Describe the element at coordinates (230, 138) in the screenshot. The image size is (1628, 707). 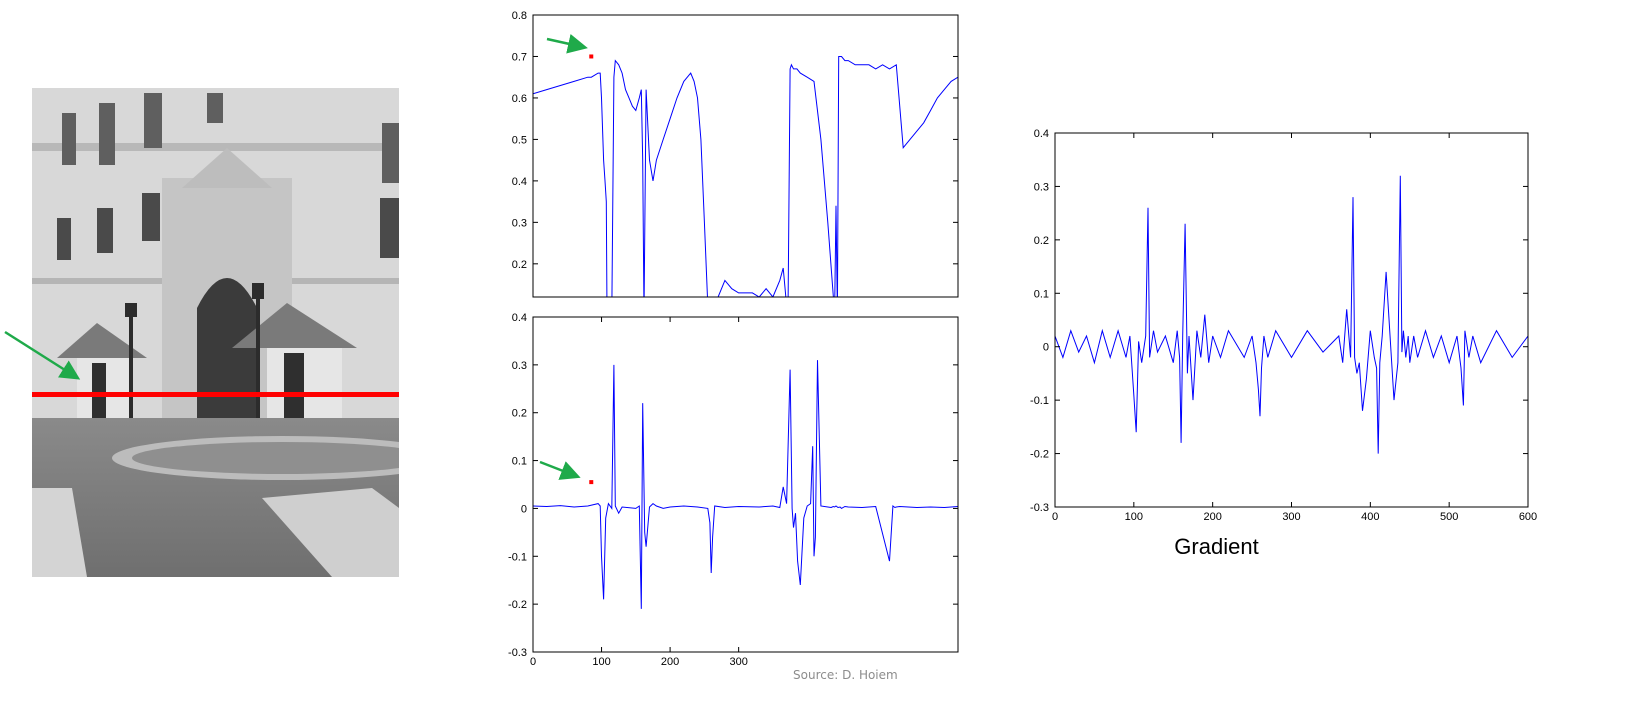
I see `upper-windows` at that location.